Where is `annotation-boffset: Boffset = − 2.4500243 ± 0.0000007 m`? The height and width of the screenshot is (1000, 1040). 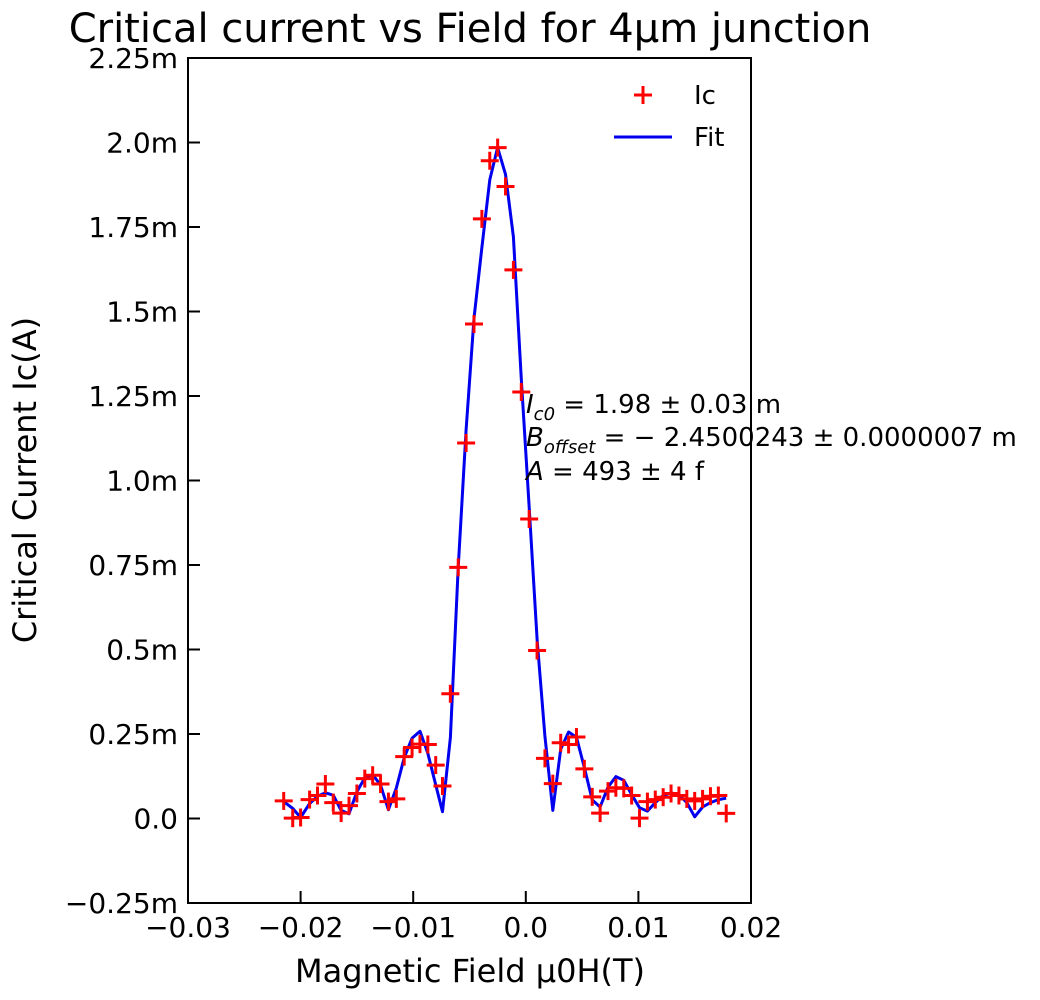 annotation-boffset: Boffset = − 2.4500243 ± 0.0000007 m is located at coordinates (771, 440).